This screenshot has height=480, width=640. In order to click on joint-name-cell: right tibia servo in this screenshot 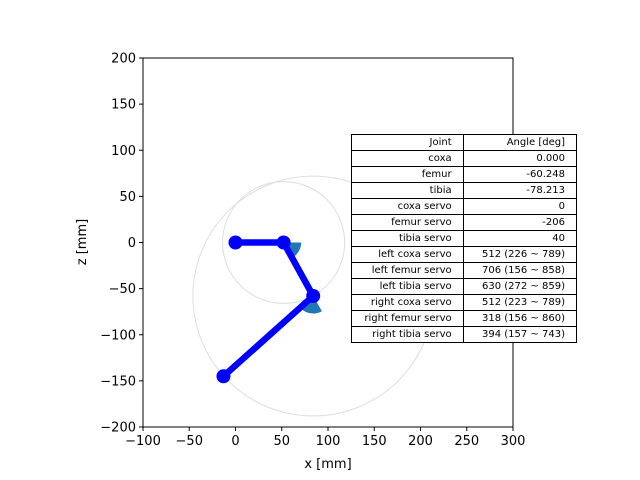, I will do `click(407, 334)`.